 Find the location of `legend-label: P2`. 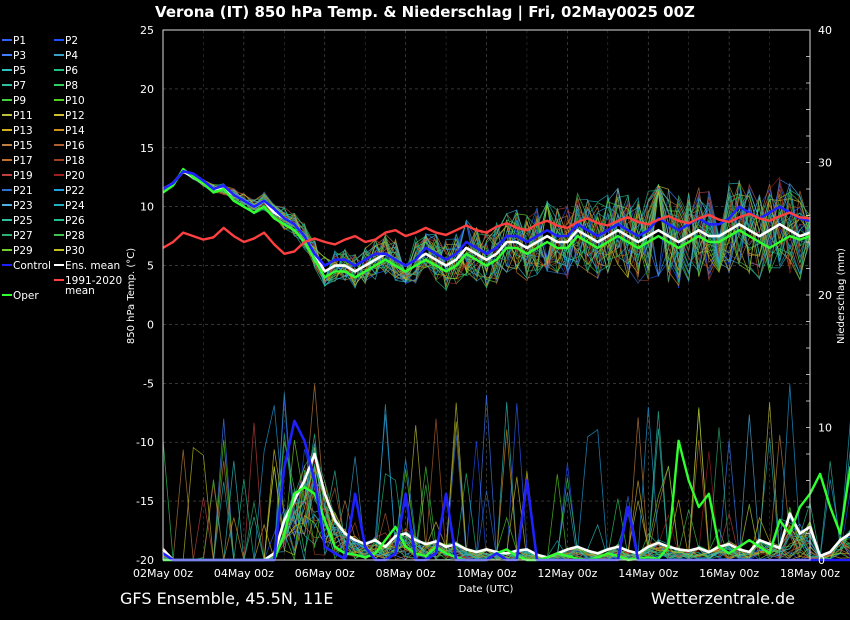

legend-label: P2 is located at coordinates (71, 41).